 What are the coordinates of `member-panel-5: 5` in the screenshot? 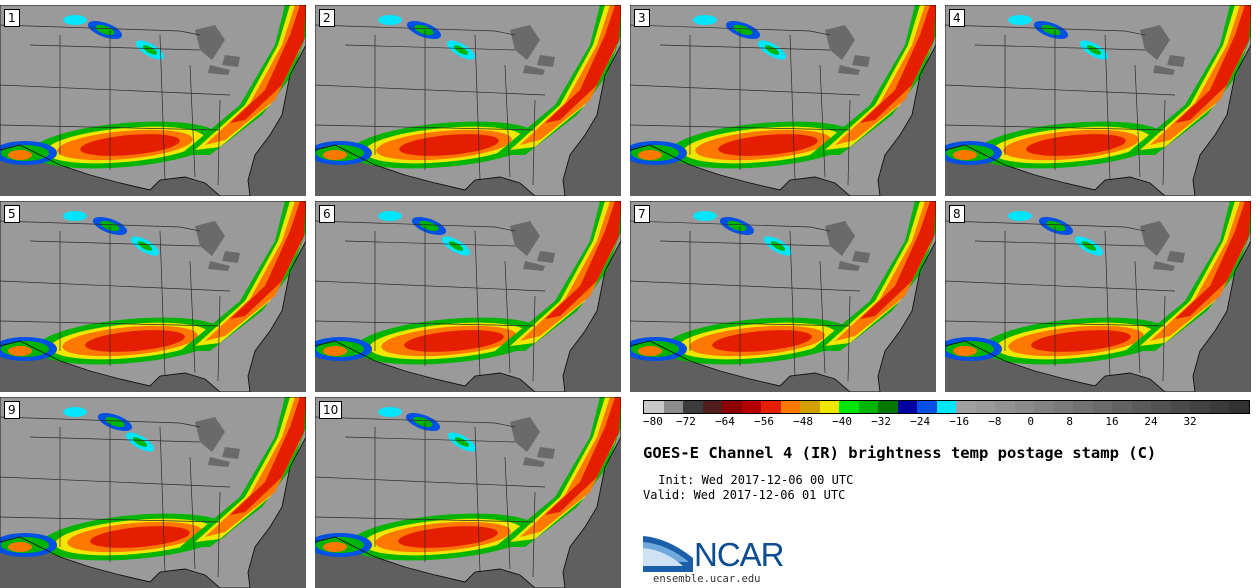 It's located at (153, 296).